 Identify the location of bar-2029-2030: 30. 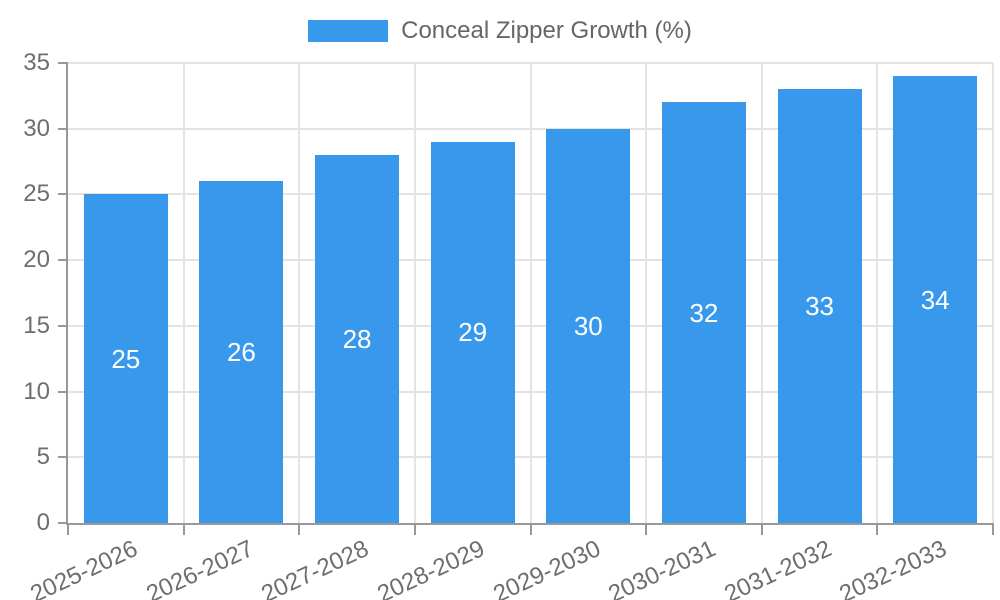
(588, 325).